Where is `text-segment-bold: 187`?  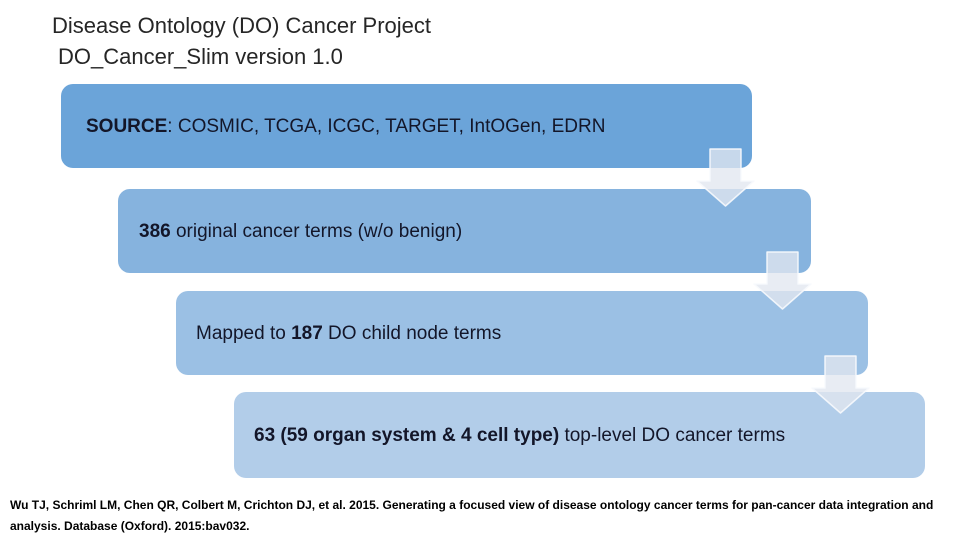
text-segment-bold: 187 is located at coordinates (307, 333).